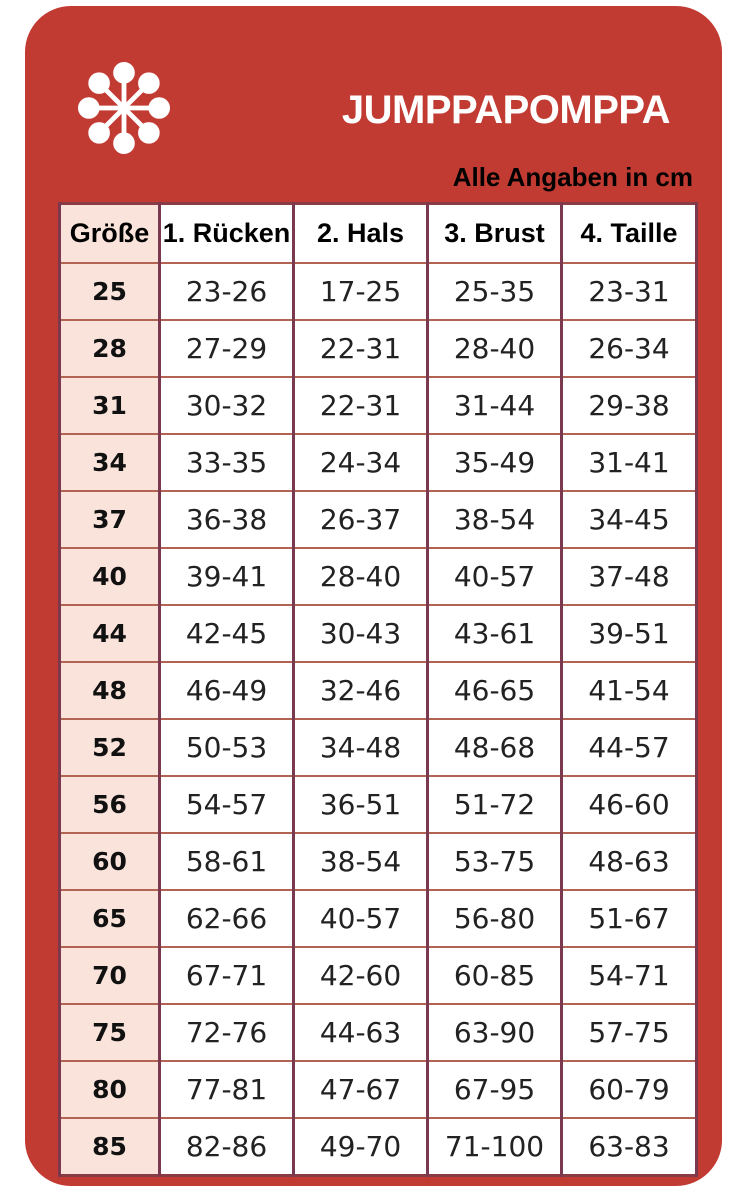 Image resolution: width=747 pixels, height=1203 pixels. I want to click on column-header-hals: 2. Hals, so click(360, 233).